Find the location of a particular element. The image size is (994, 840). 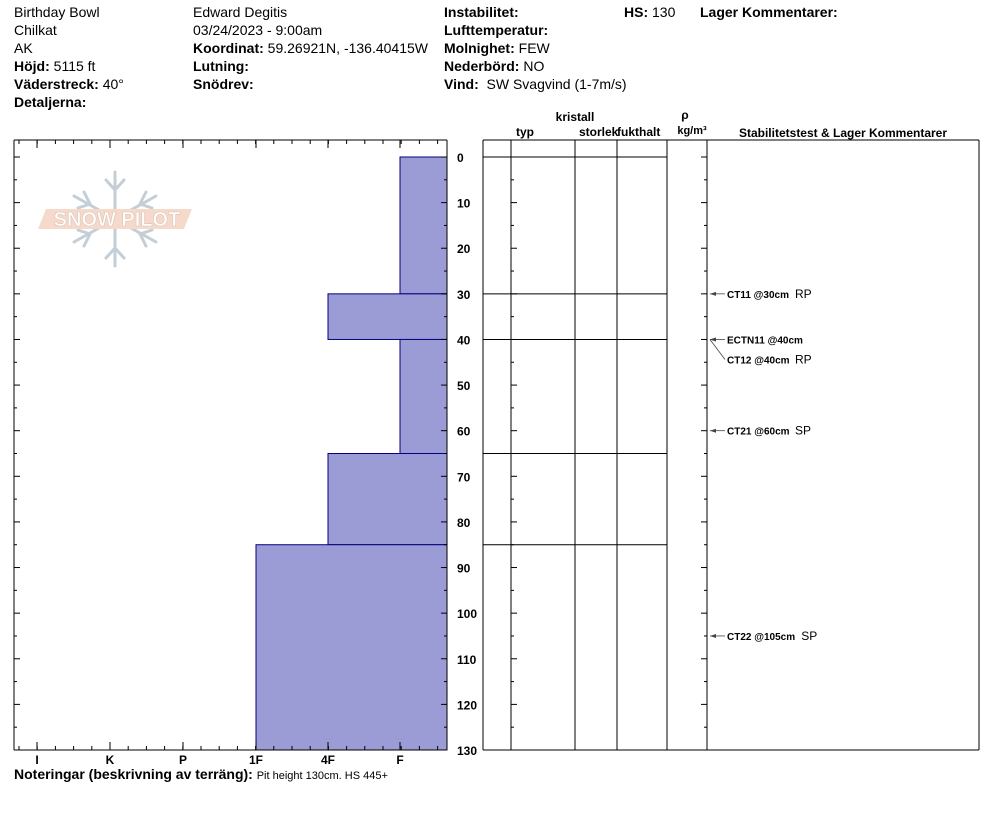

drift-label: Snödrev: is located at coordinates (223, 84).